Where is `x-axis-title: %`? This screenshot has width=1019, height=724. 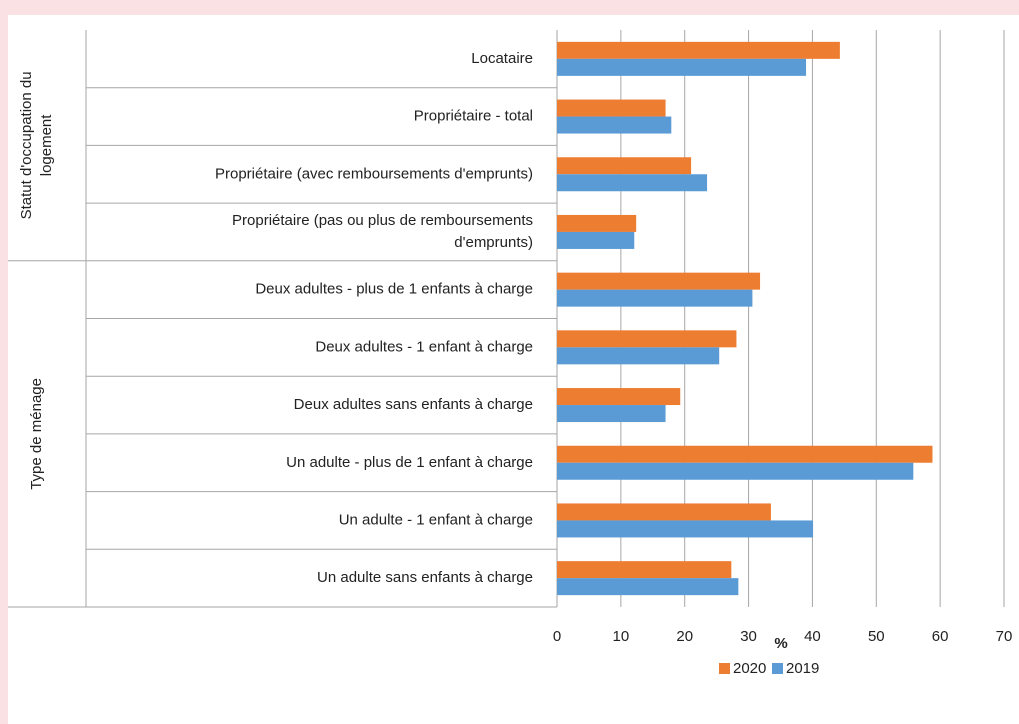
x-axis-title: % is located at coordinates (780, 643).